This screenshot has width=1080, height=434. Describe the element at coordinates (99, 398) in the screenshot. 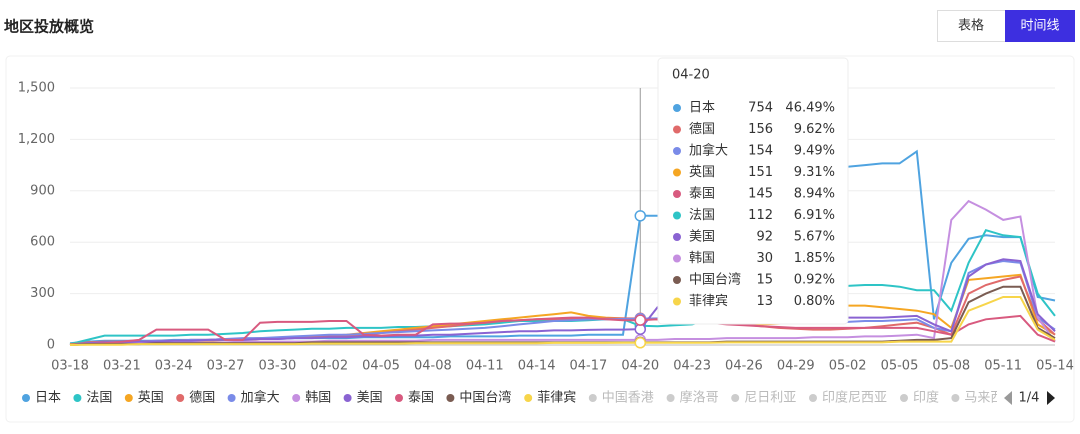

I see `legend-label: 法国` at that location.